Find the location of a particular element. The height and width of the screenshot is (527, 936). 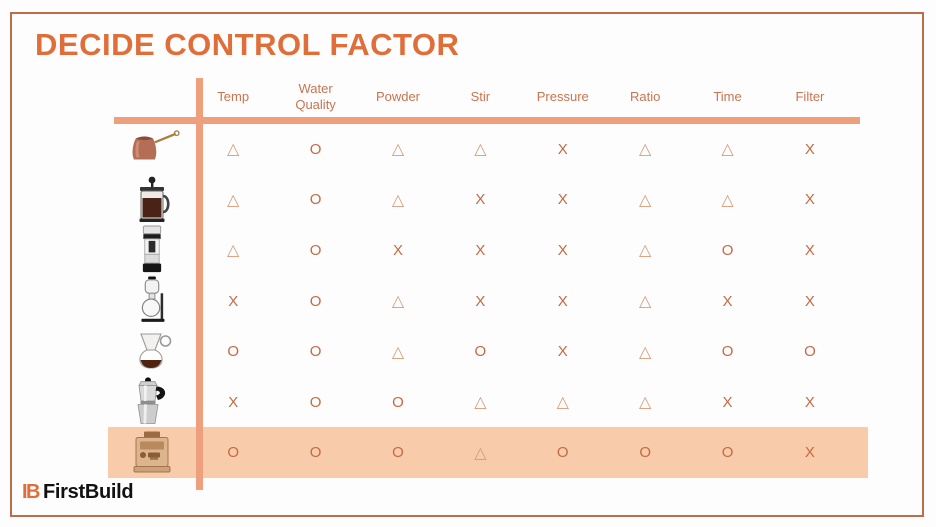

device-espresso-machine-image is located at coordinates (152, 453).